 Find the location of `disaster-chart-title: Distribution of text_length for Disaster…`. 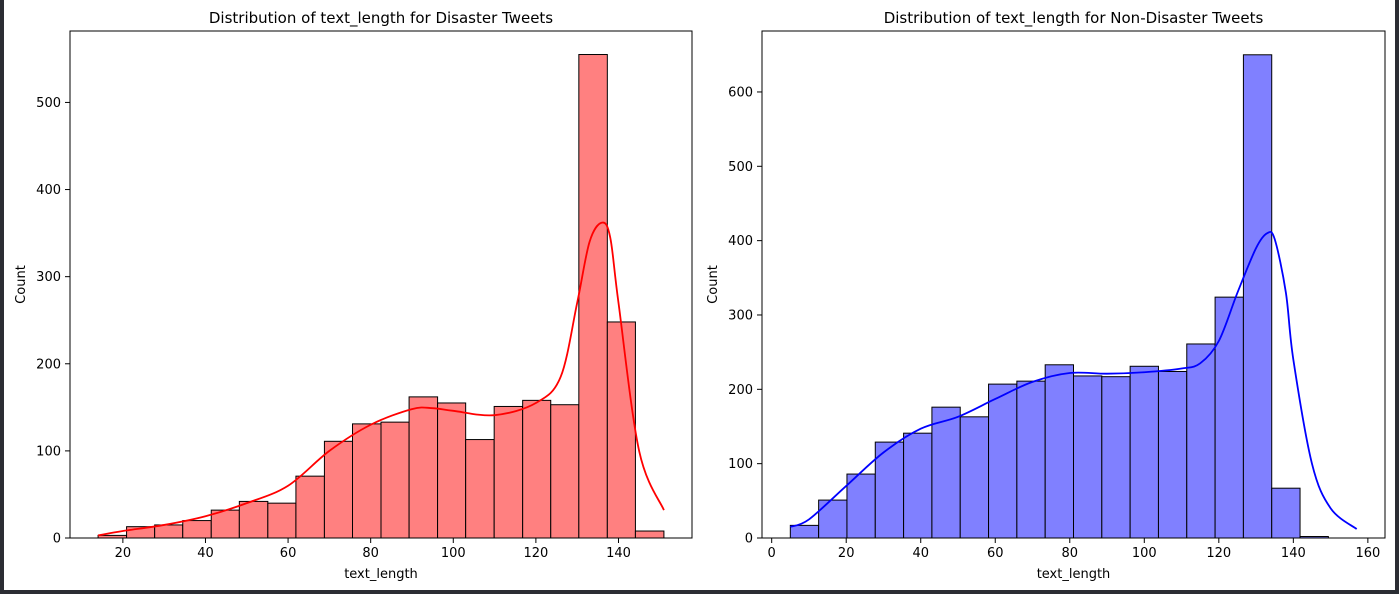

disaster-chart-title: Distribution of text_length for Disaster… is located at coordinates (381, 18).